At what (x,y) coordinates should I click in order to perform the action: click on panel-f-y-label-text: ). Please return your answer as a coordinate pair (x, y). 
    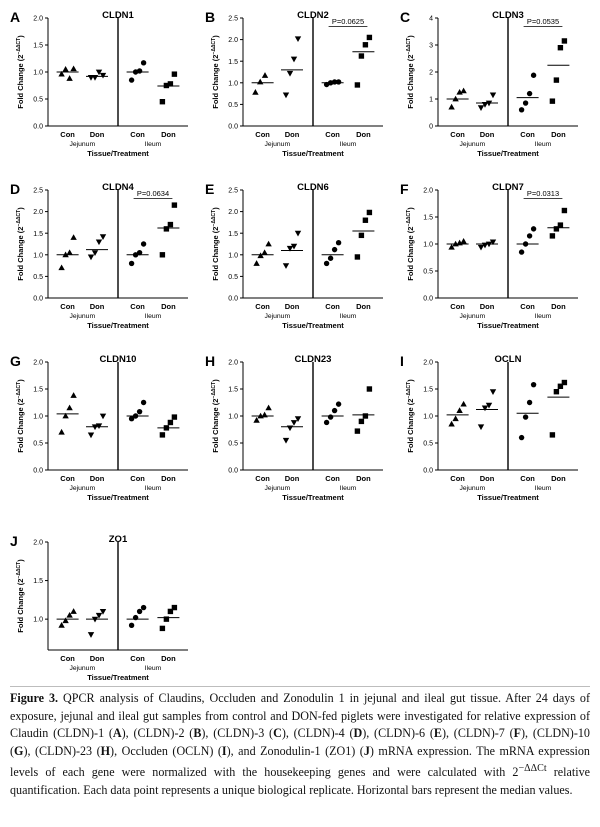
    Looking at the image, I should click on (410, 208).